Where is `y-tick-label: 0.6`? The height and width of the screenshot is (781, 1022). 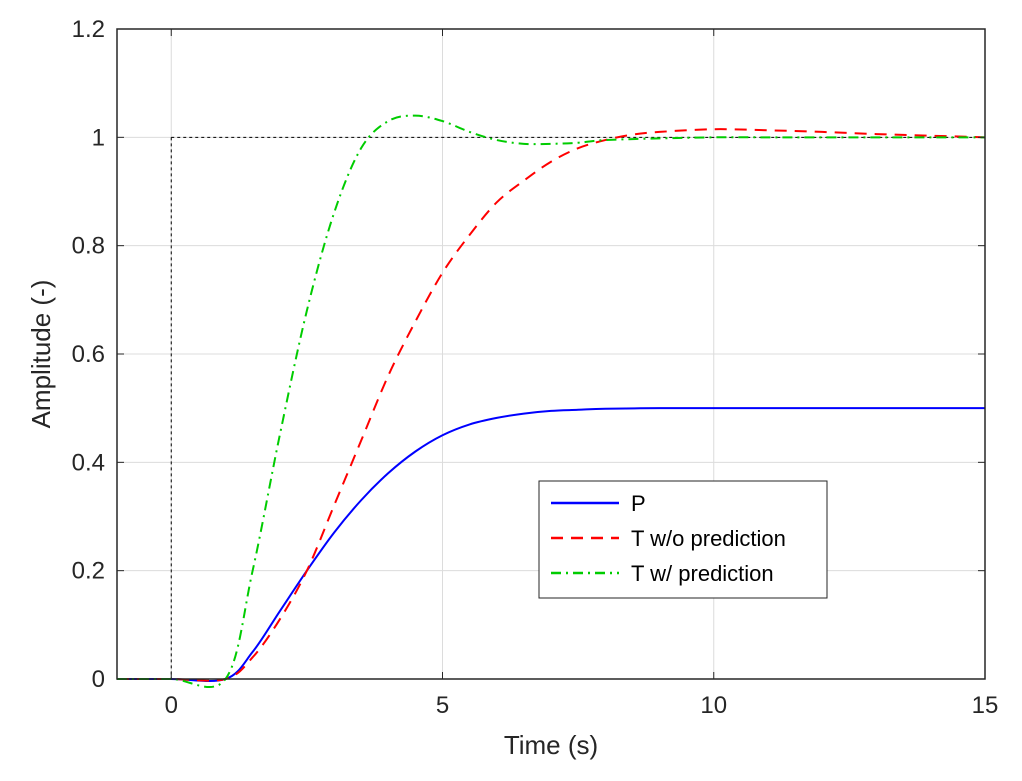 y-tick-label: 0.6 is located at coordinates (88, 354).